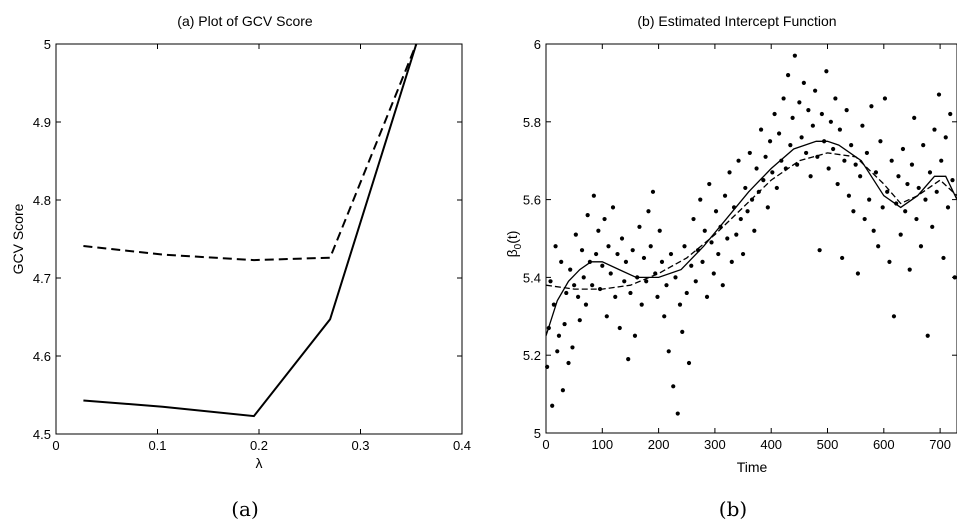  Describe the element at coordinates (157, 445) in the screenshot. I see `x-tick-label: 0.1` at that location.